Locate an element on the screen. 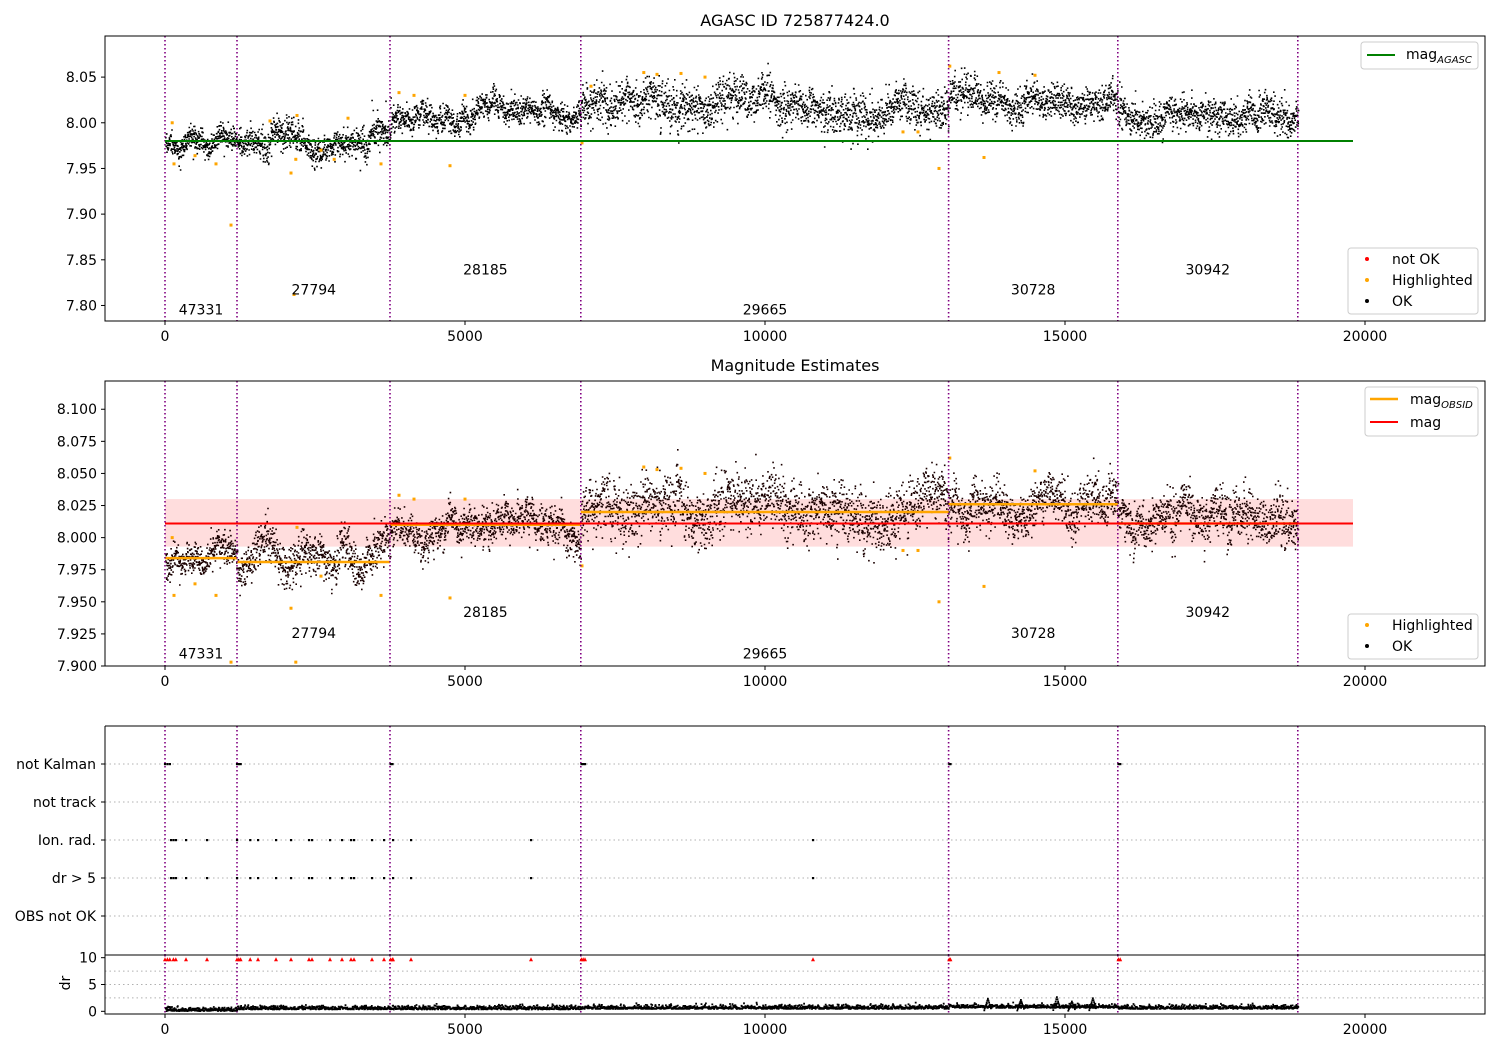 This screenshot has width=1500, height=1050. estimates-x-ticks: 0 5000 10000 15000 20000 is located at coordinates (774, 678).